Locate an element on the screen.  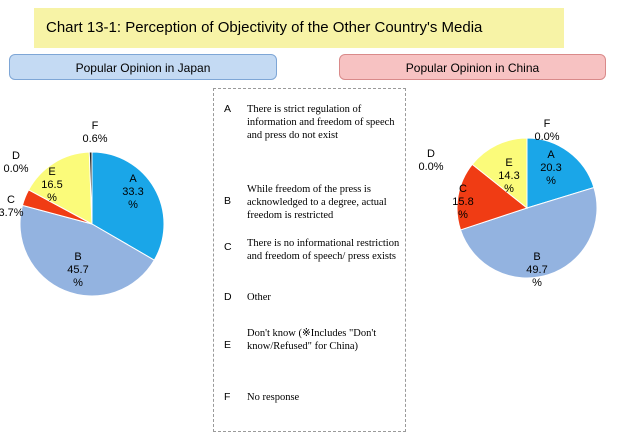
china-label-b: B 49.7% is located at coordinates (536, 270).